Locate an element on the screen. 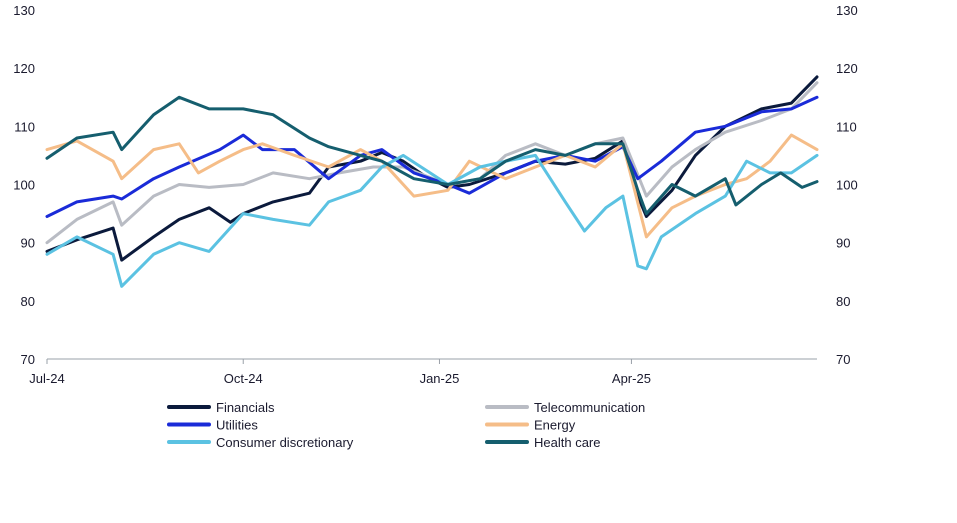 This screenshot has width=957, height=523. y-tick-label-right: 120 is located at coordinates (847, 68).